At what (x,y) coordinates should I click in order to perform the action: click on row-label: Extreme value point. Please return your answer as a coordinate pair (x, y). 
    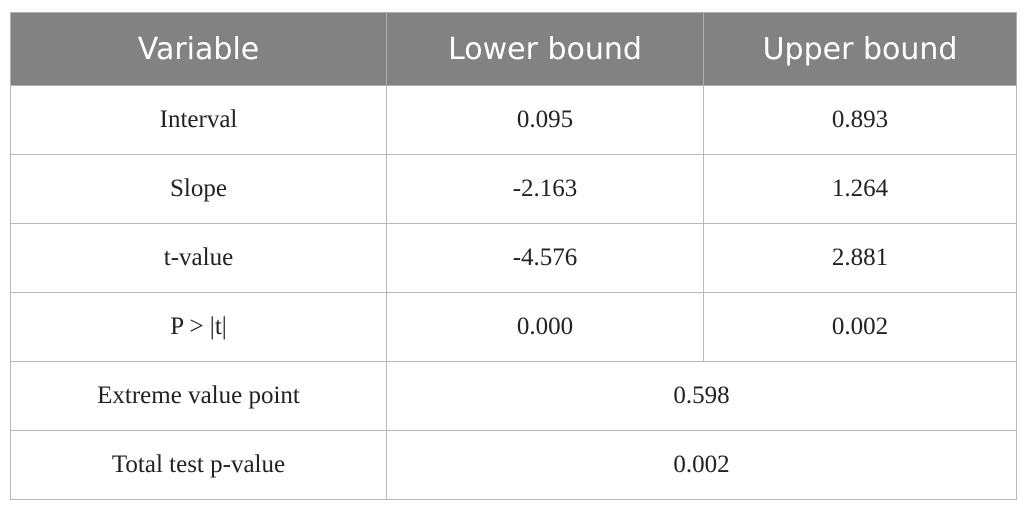
    Looking at the image, I should click on (198, 396).